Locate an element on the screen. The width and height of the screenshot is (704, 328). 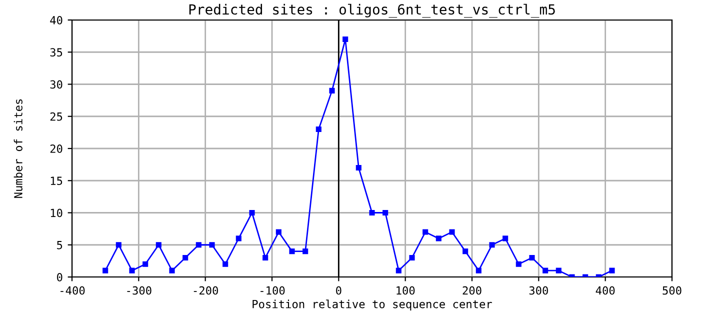
x-tick-label: 200 is located at coordinates (472, 290).